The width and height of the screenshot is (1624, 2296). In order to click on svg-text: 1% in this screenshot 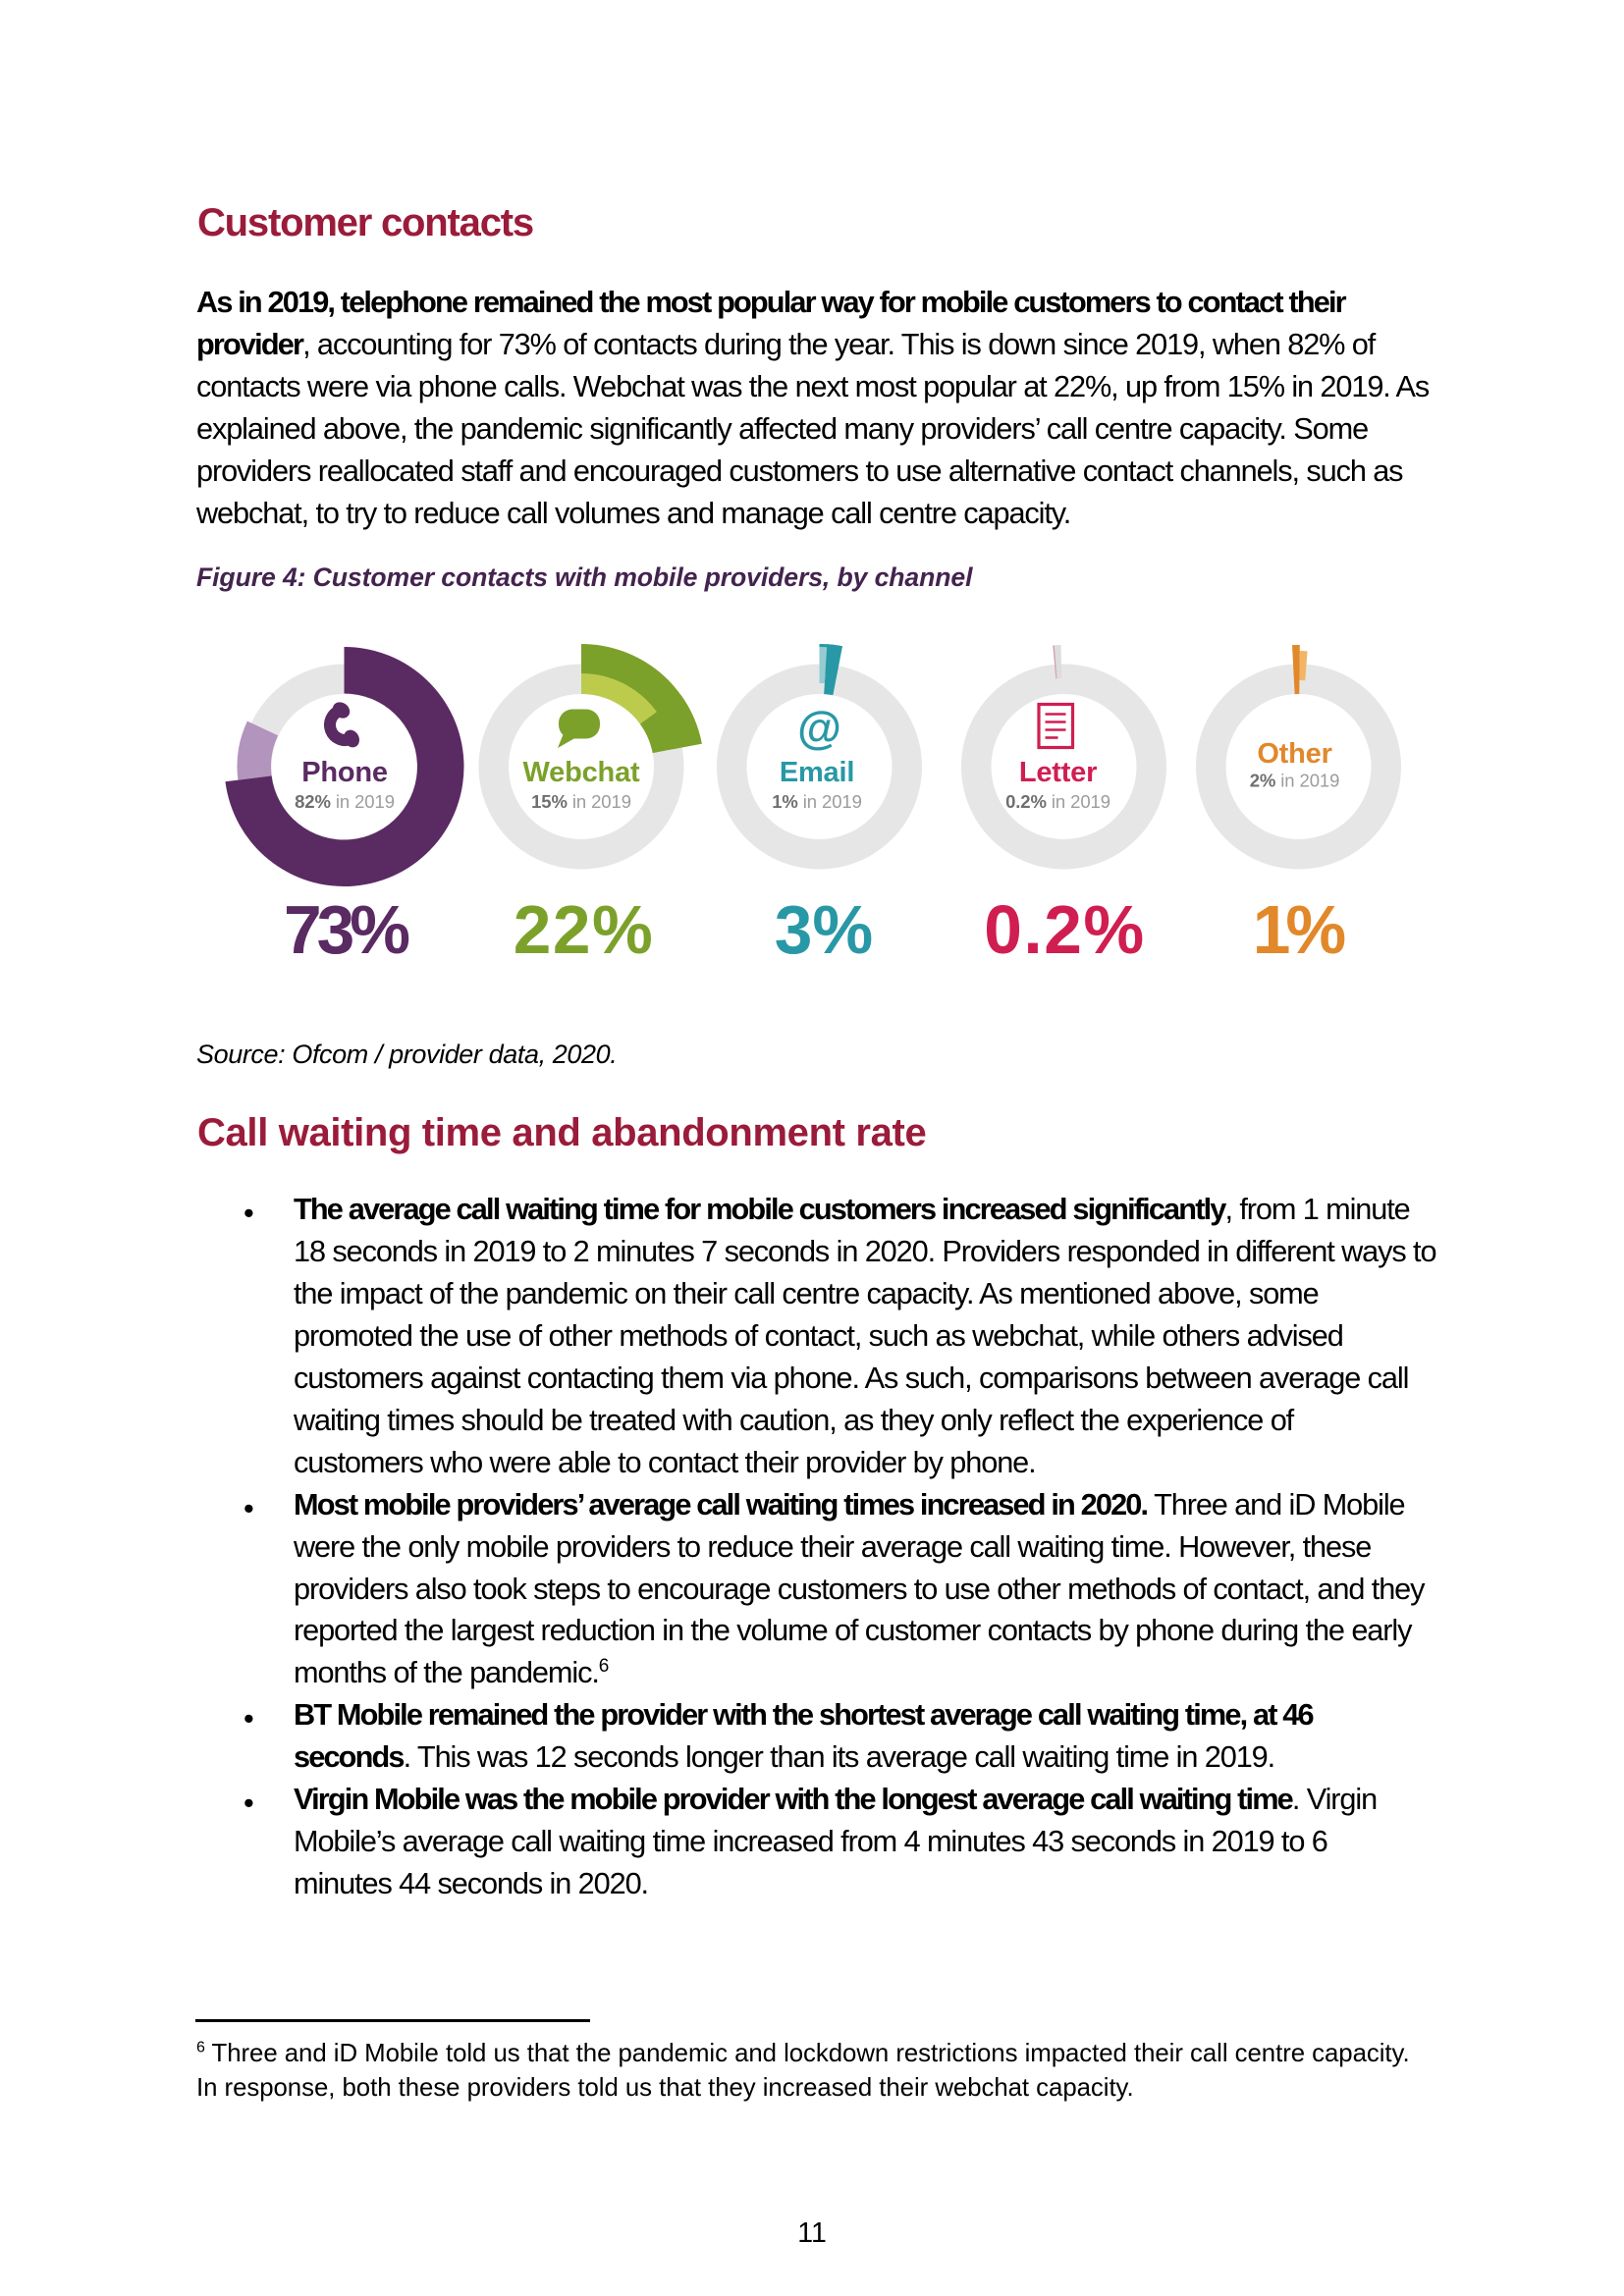, I will do `click(1299, 929)`.